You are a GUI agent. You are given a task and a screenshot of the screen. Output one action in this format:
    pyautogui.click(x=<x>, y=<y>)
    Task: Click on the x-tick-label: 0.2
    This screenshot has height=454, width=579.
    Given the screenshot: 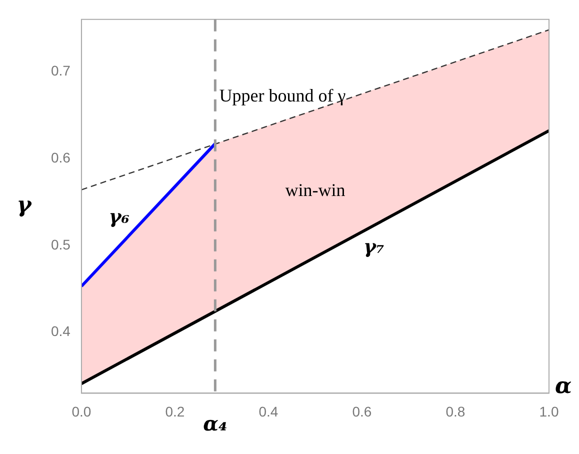 What is the action you would take?
    pyautogui.click(x=175, y=411)
    